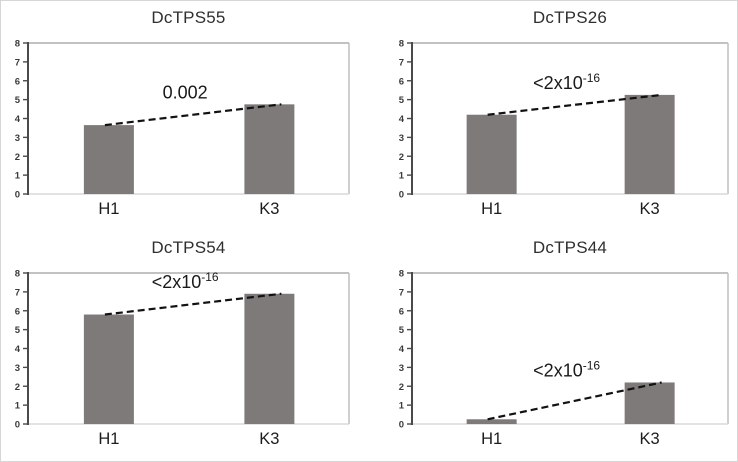 This screenshot has width=738, height=462. What do you see at coordinates (570, 17) in the screenshot?
I see `chart-title: DcTPS26` at bounding box center [570, 17].